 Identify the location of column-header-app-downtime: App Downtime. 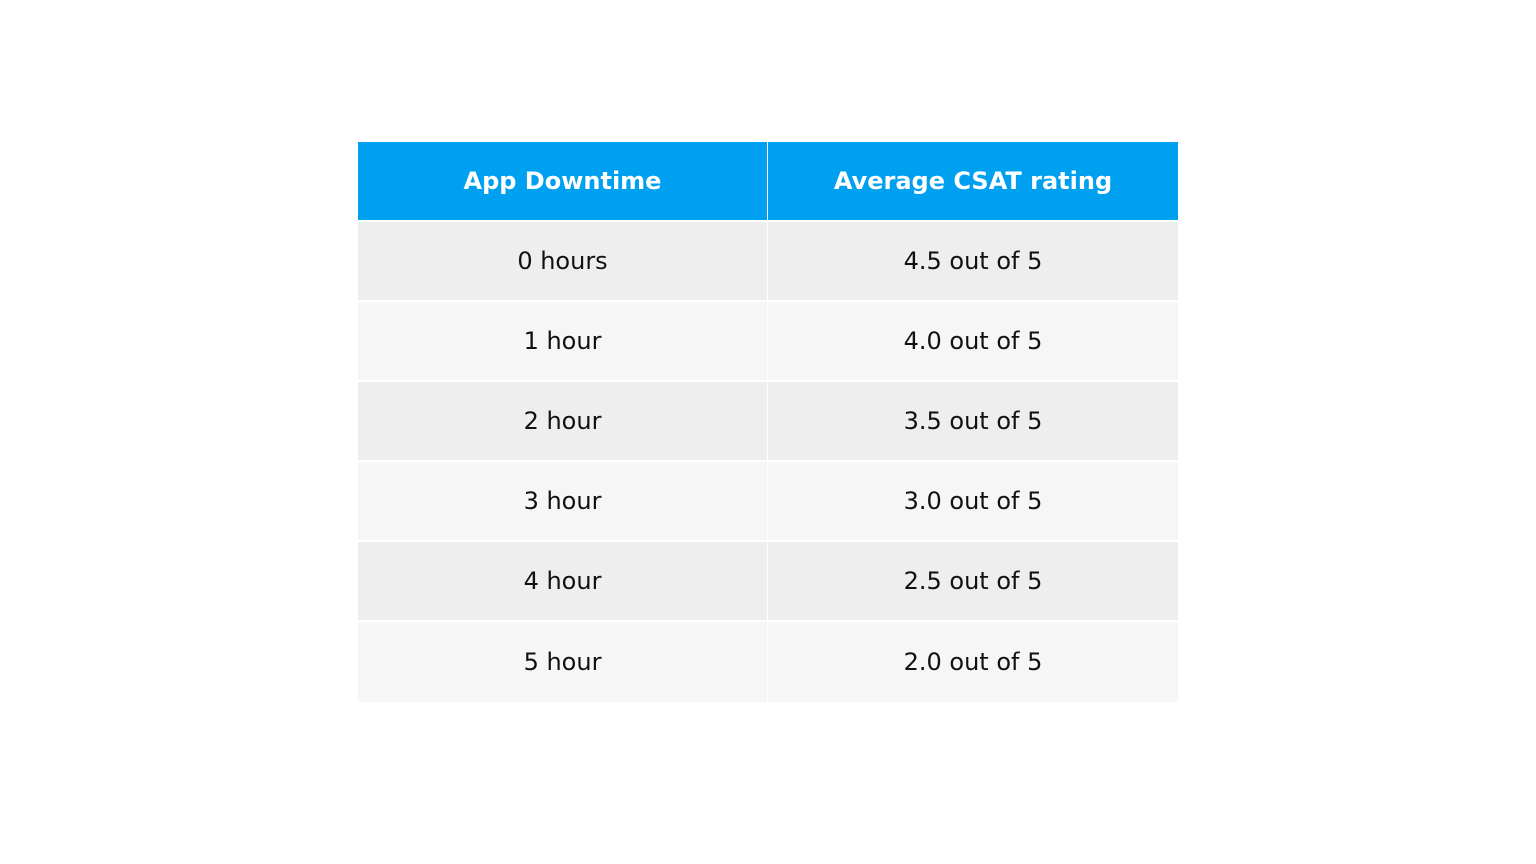
(562, 182).